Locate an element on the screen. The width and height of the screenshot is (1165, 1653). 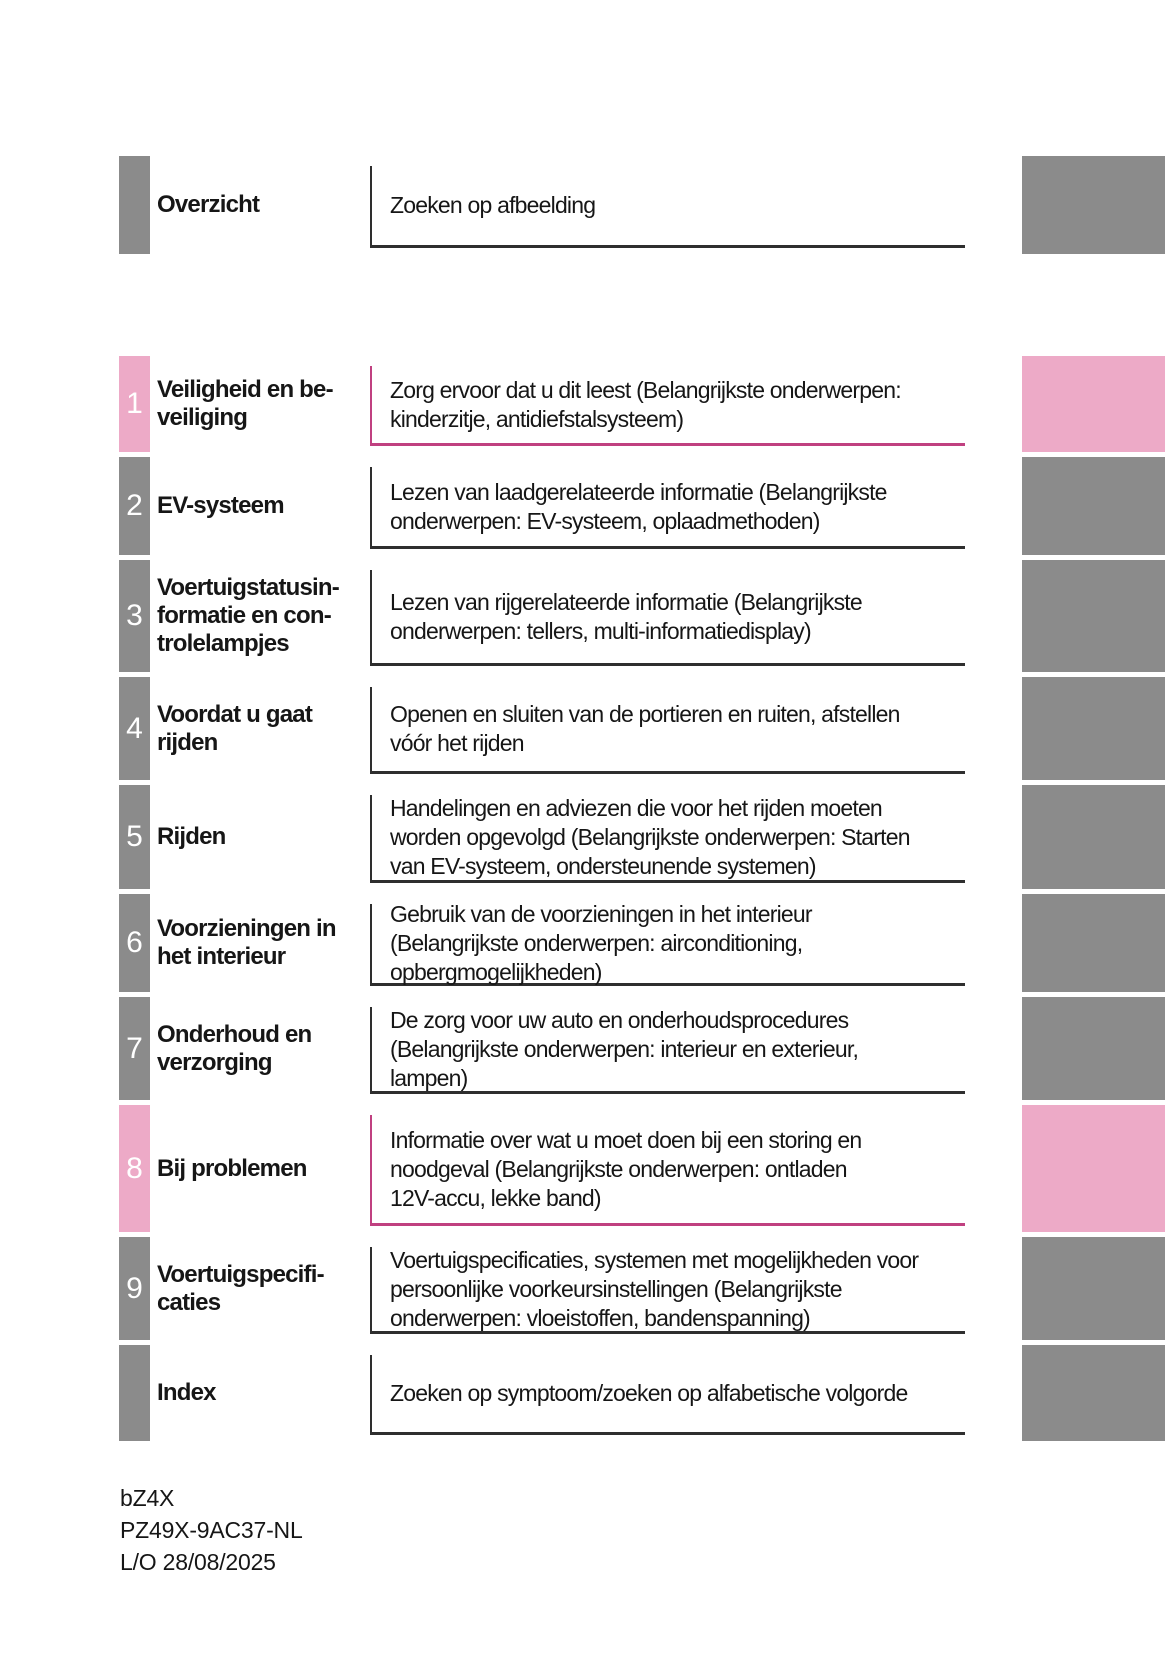
chapter-number: 1 is located at coordinates (134, 403).